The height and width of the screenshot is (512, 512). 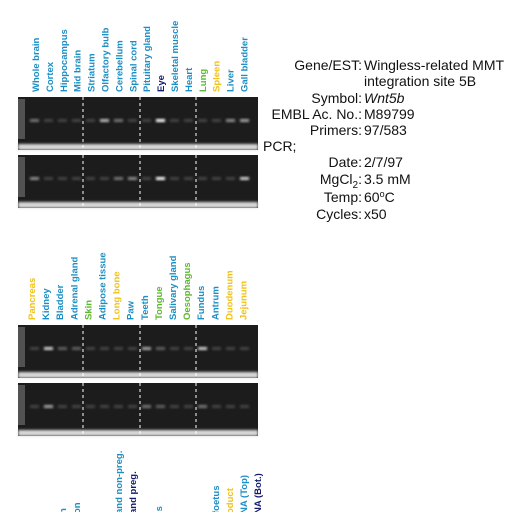 What do you see at coordinates (203, 80) in the screenshot?
I see `lane-label: Lung` at bounding box center [203, 80].